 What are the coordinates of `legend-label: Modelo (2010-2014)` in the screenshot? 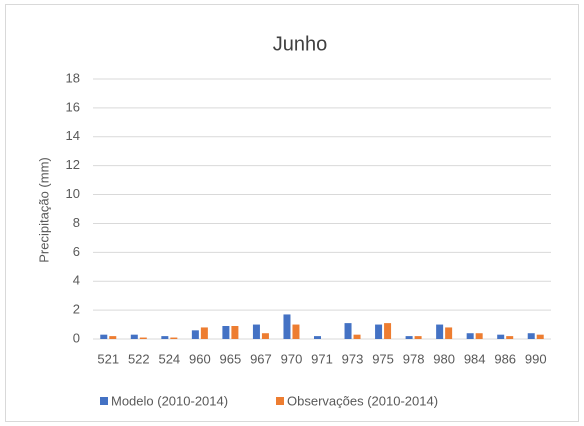 It's located at (169, 400).